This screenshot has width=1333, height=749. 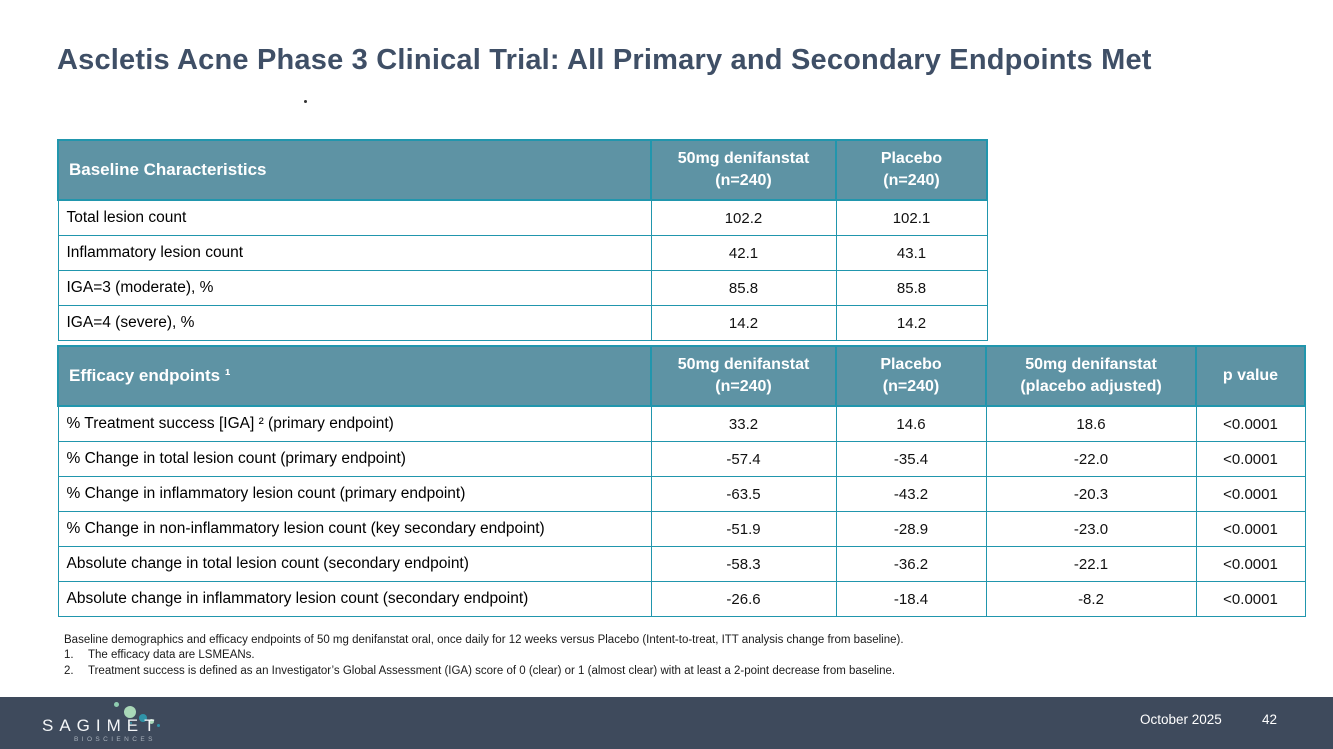 I want to click on table-row: Inflammatory lesion count 42.1 43.1, so click(x=522, y=253).